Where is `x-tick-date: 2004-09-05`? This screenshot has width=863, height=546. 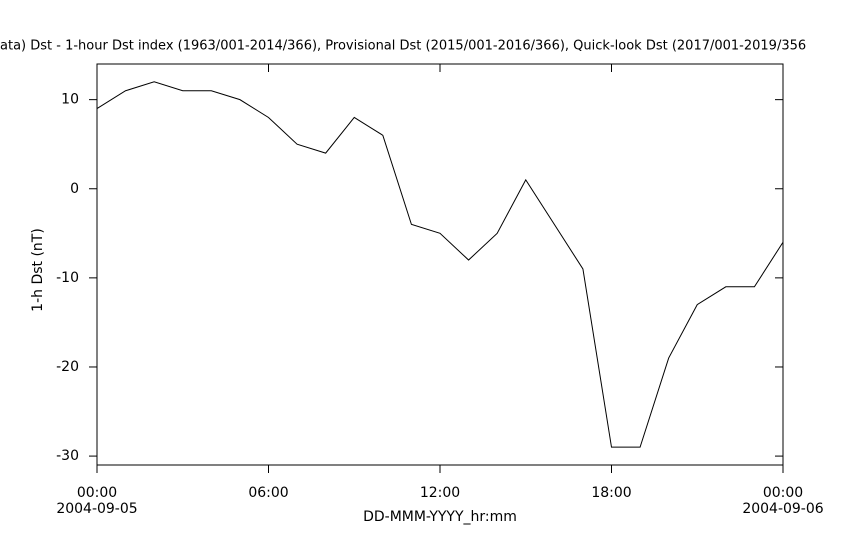
x-tick-date: 2004-09-05 is located at coordinates (96, 509).